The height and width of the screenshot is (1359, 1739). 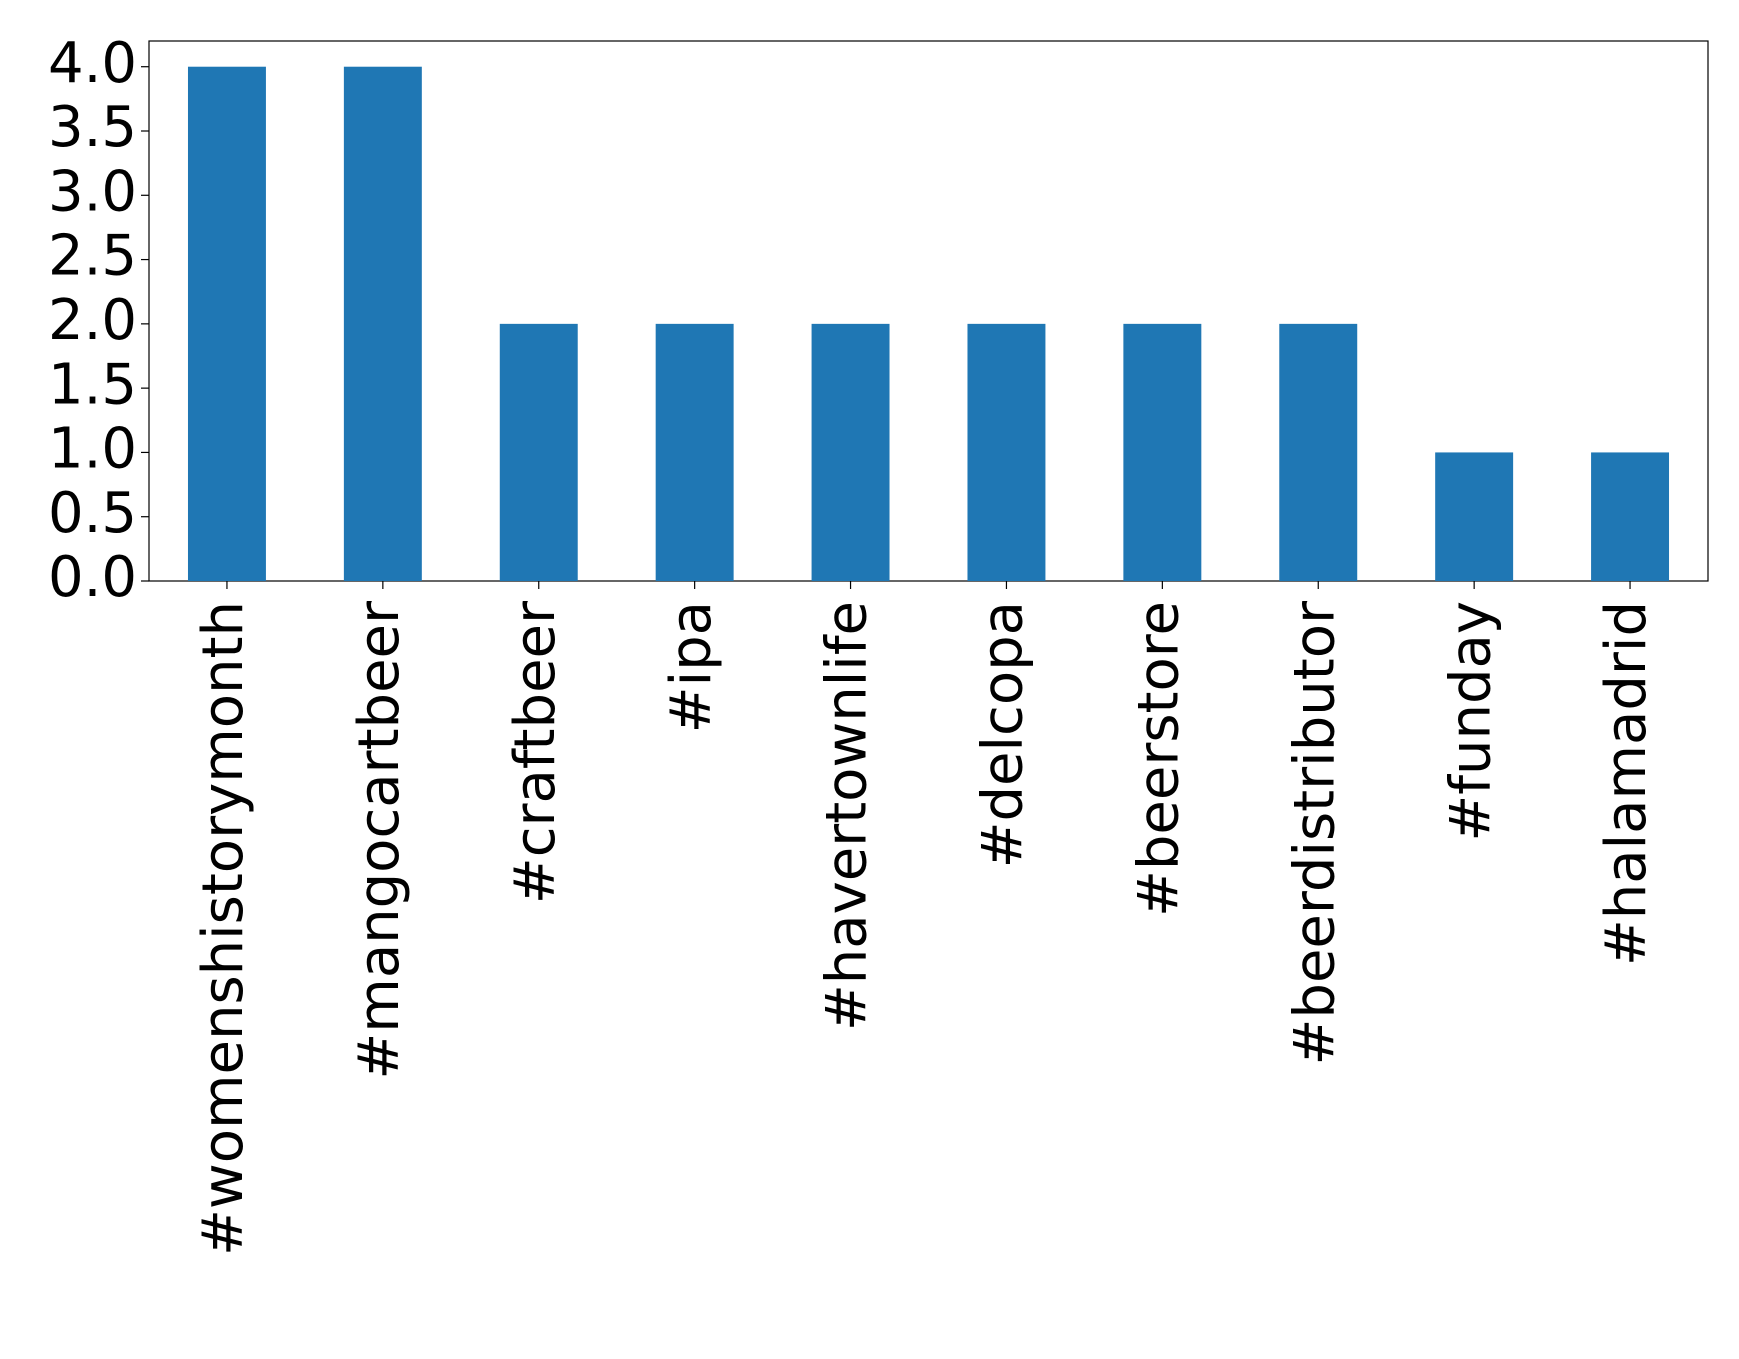 What do you see at coordinates (92, 384) in the screenshot?
I see `y-tick-label: 1.5` at bounding box center [92, 384].